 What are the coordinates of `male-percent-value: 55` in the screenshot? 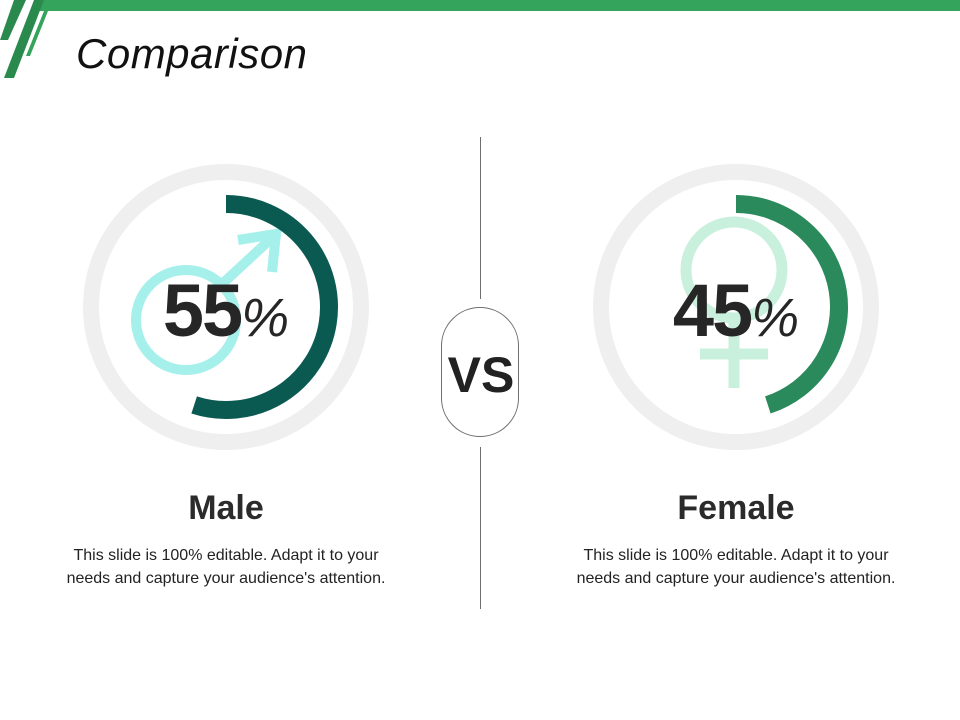 It's located at (202, 310).